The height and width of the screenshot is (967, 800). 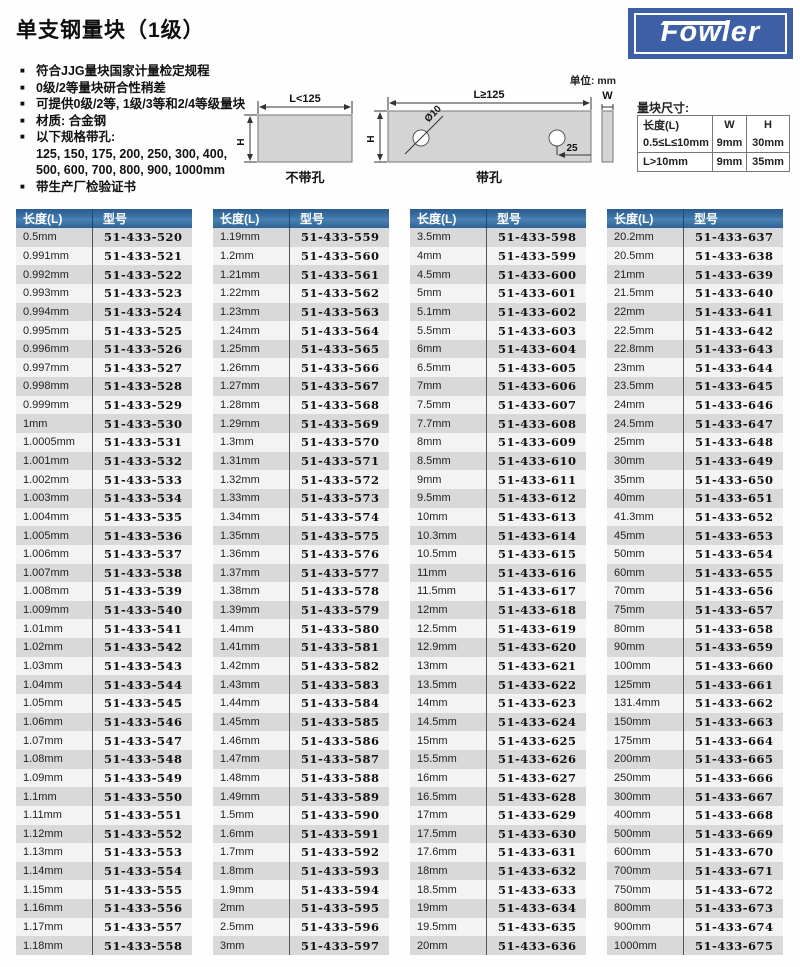 I want to click on length-cell: 0.997mm, so click(x=46, y=367).